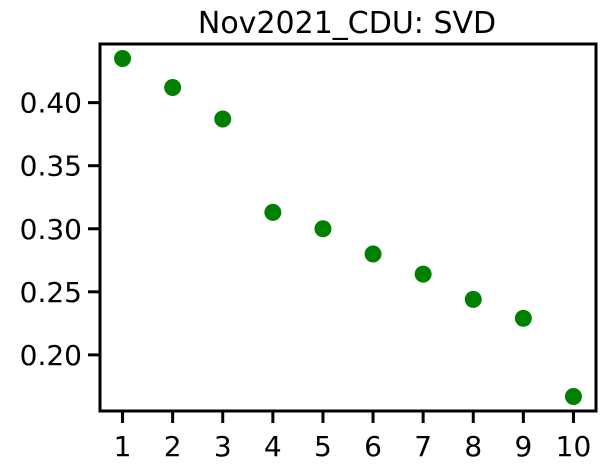 The image size is (605, 473). Describe the element at coordinates (523, 446) in the screenshot. I see `x-tick-label: 9` at that location.